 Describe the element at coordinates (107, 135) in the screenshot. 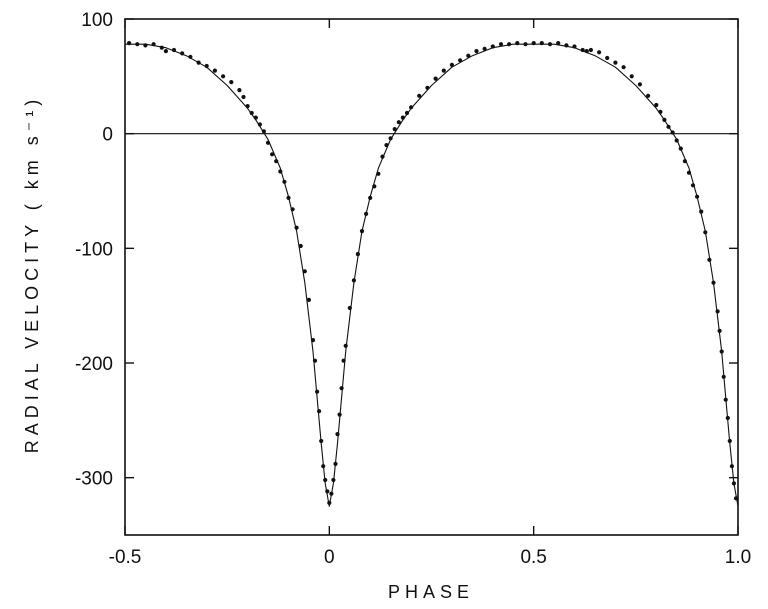

I see `y-tick-label: 0` at that location.